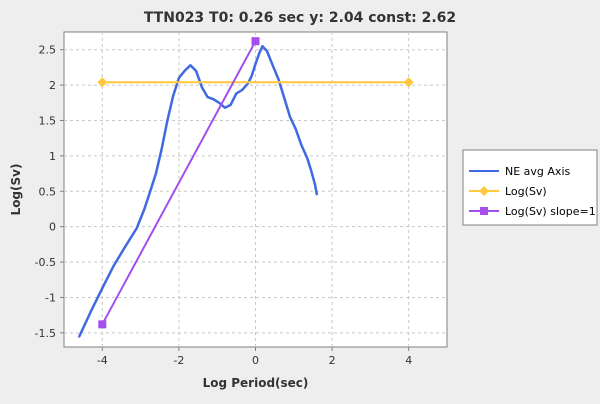 The image size is (600, 404). What do you see at coordinates (48, 50) in the screenshot?
I see `y-tick-label: 2.5` at bounding box center [48, 50].